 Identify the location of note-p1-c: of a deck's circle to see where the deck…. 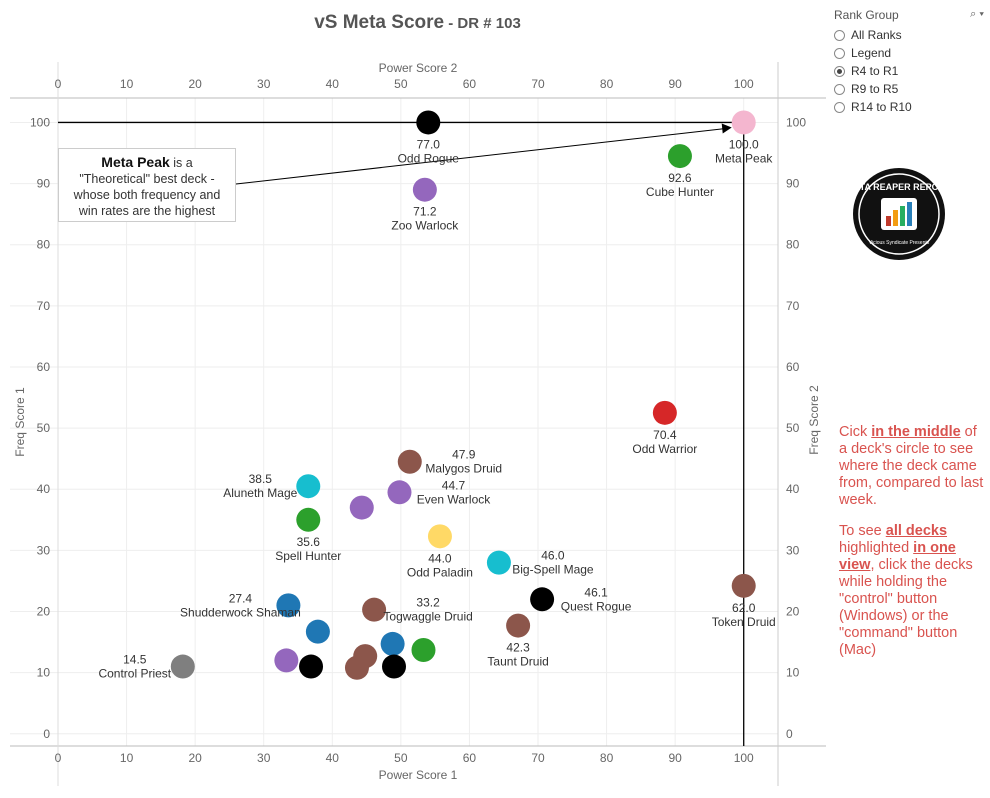
(911, 466).